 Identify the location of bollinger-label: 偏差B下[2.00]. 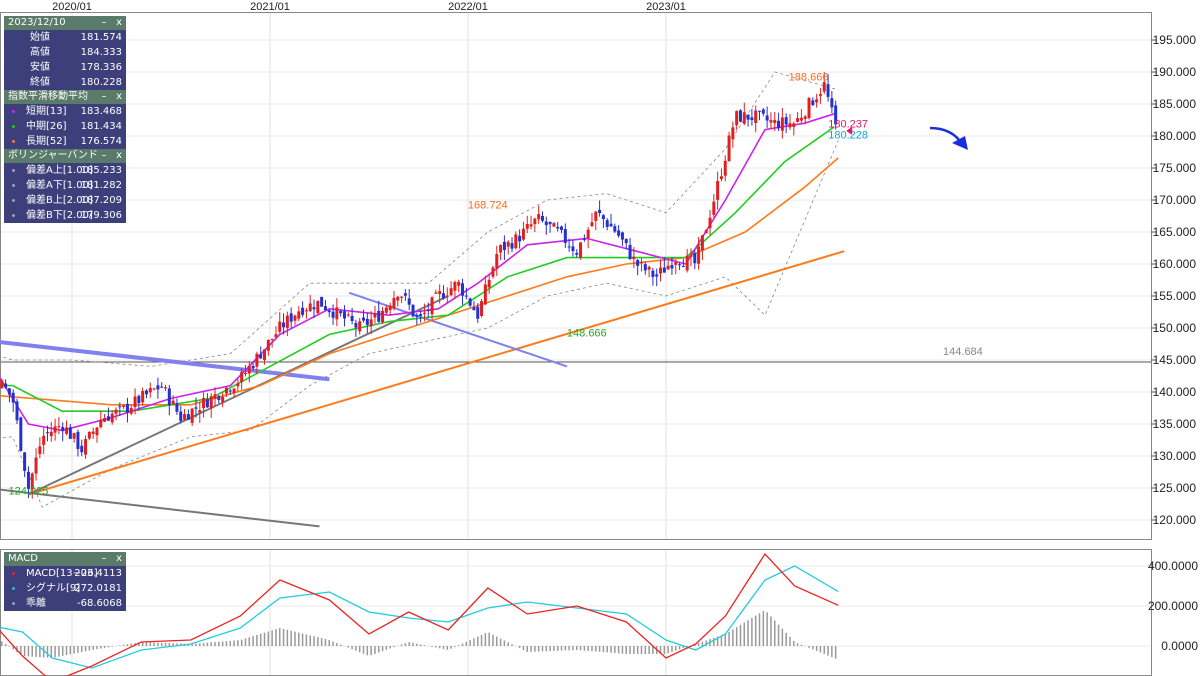
(59, 215).